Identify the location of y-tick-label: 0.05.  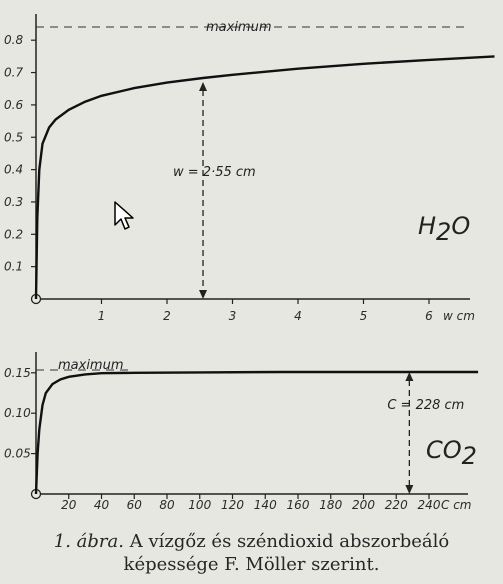
(17, 454).